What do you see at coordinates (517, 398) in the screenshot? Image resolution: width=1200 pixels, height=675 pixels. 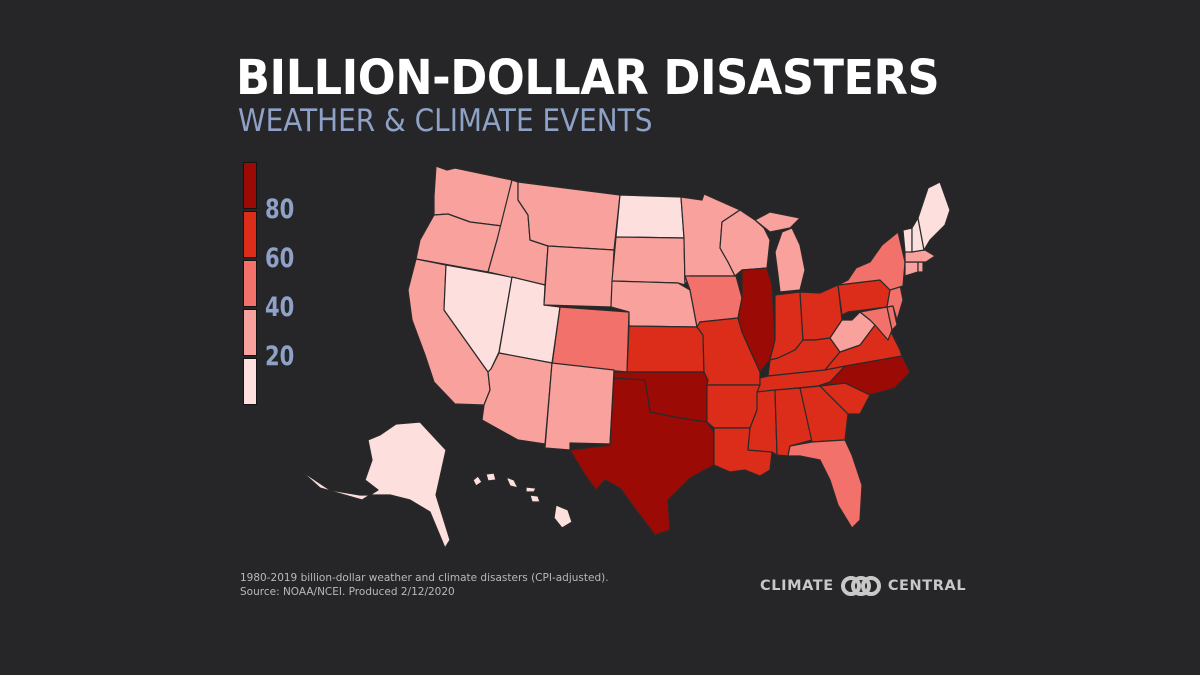 I see `state-AZ` at bounding box center [517, 398].